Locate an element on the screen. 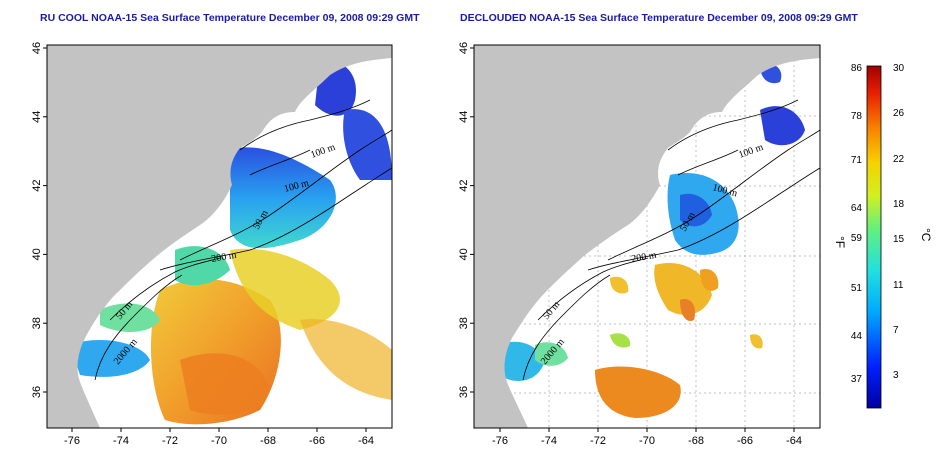 Image resolution: width=950 pixels, height=475 pixels. colorbar-celsius-label: 3 is located at coordinates (896, 375).